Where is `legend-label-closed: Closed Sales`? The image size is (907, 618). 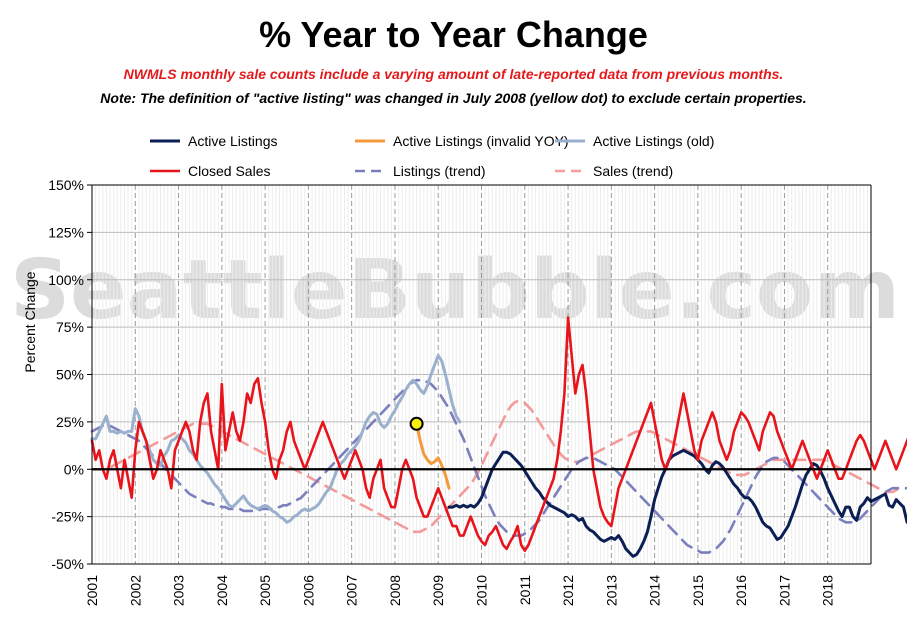 legend-label-closed: Closed Sales is located at coordinates (229, 171).